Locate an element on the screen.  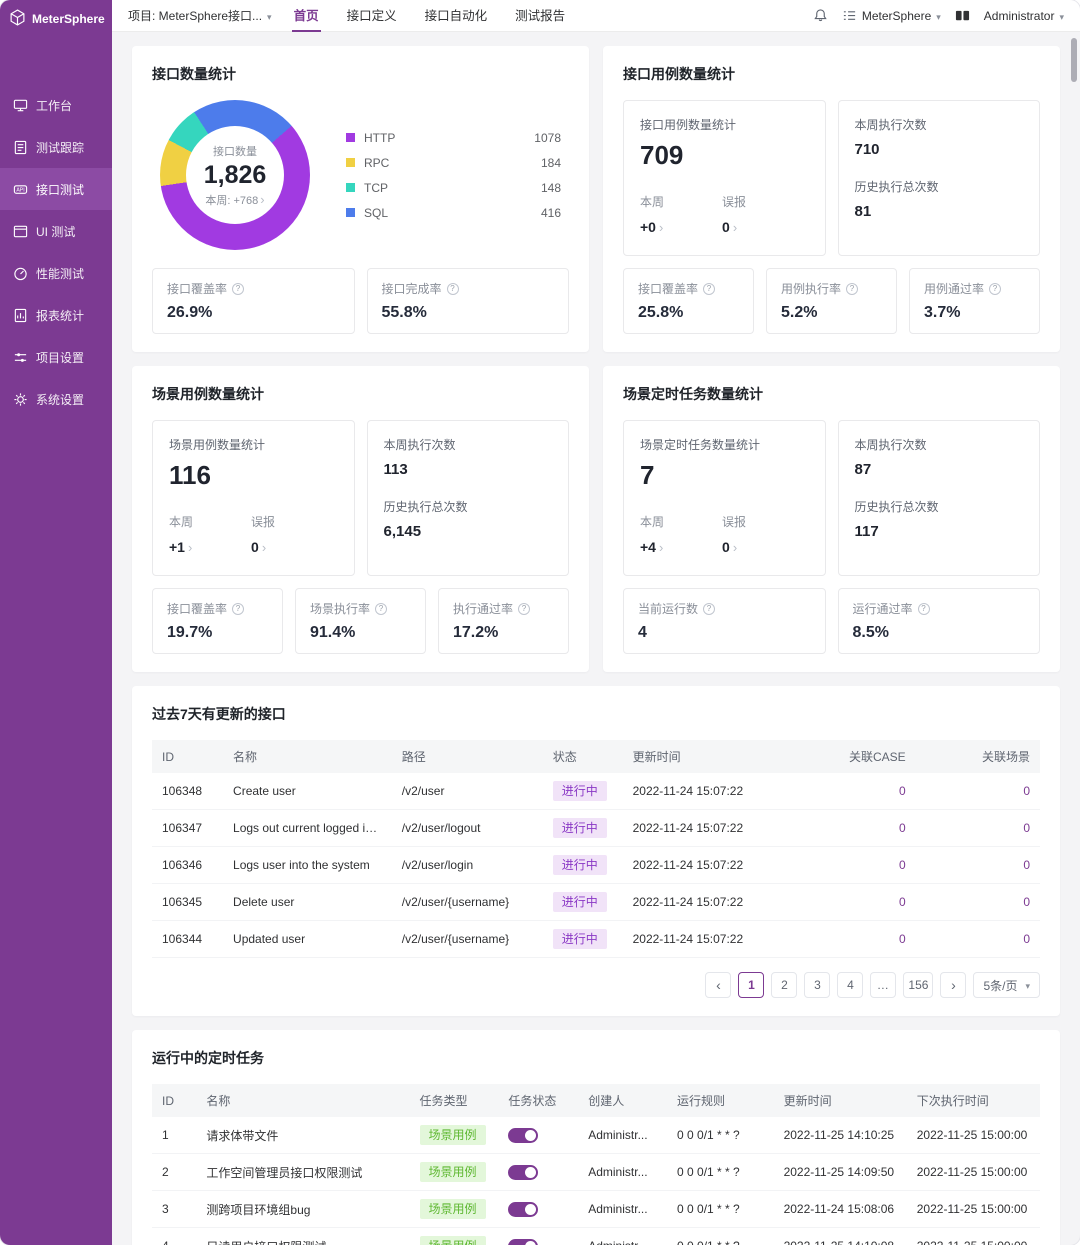
legend-item-tcp: TCP 148 is located at coordinates (453, 188).